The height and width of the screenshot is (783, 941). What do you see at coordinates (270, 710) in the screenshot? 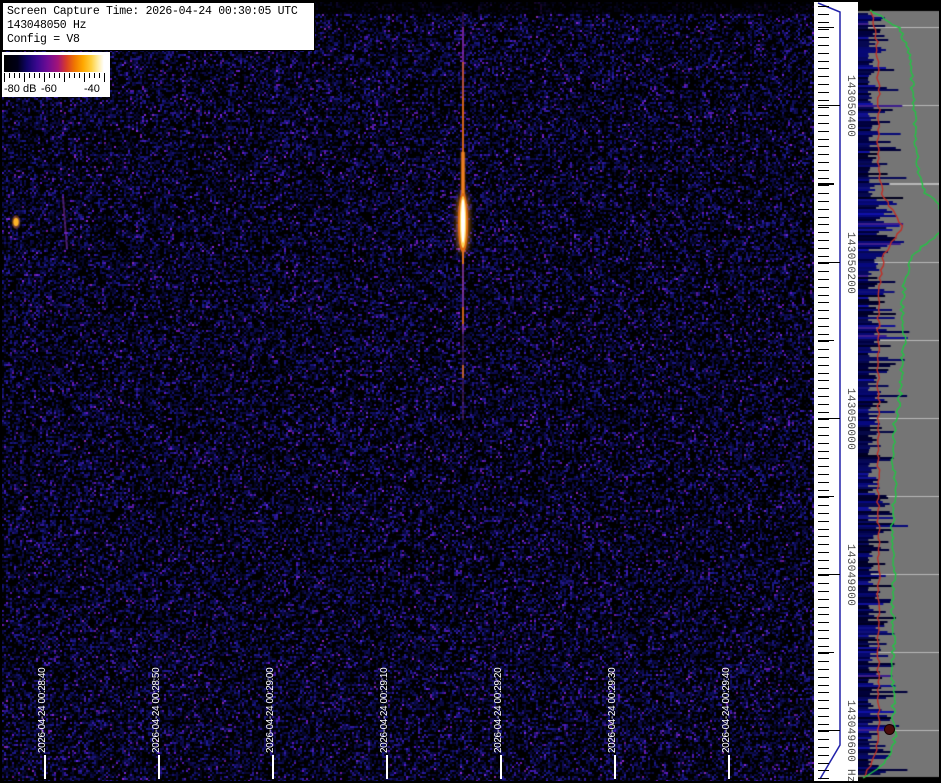
I see `time-axis-label: 2026-04-24 00:29:00` at bounding box center [270, 710].